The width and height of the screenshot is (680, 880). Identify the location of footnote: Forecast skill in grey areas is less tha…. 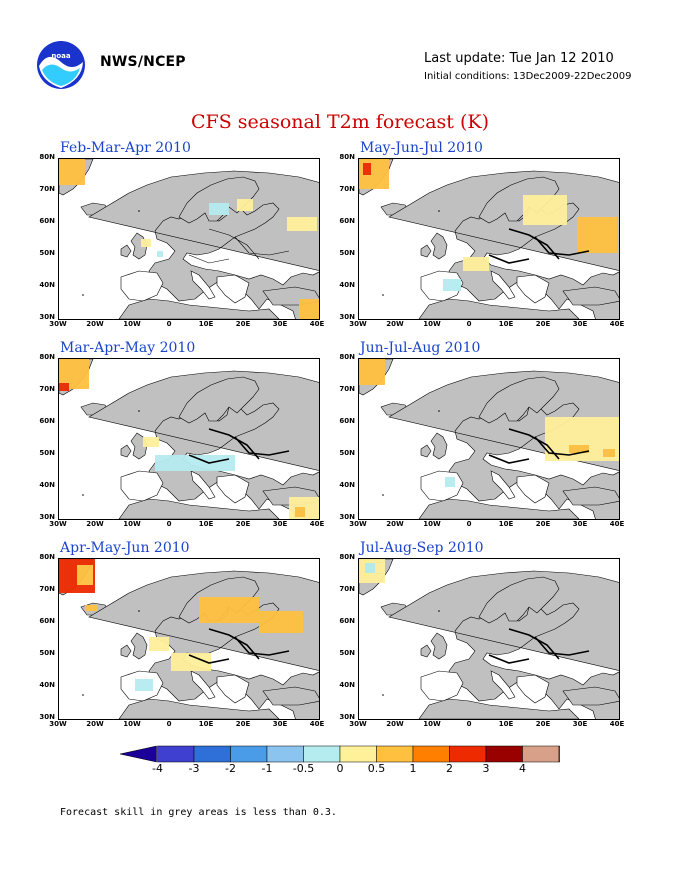
(198, 812).